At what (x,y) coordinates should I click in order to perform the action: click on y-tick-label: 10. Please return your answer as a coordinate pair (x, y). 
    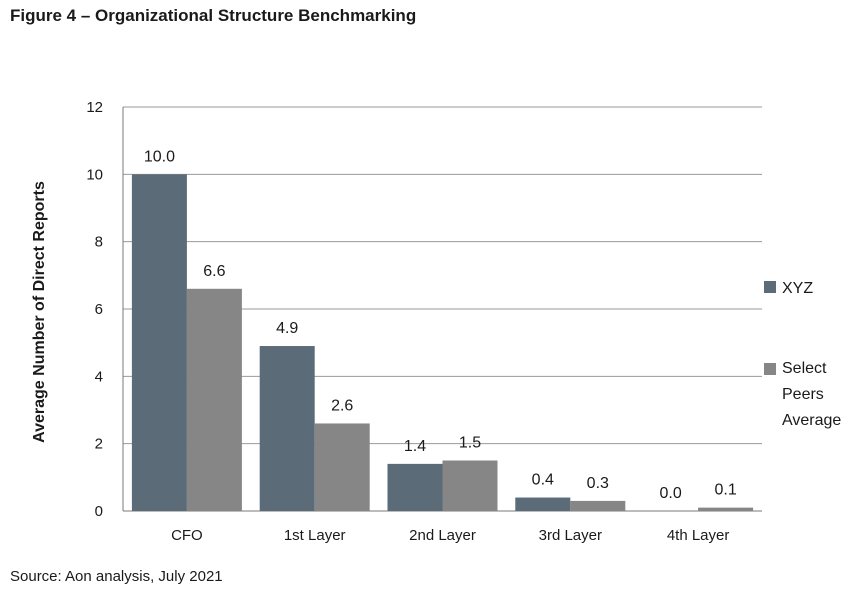
    Looking at the image, I should click on (94, 174).